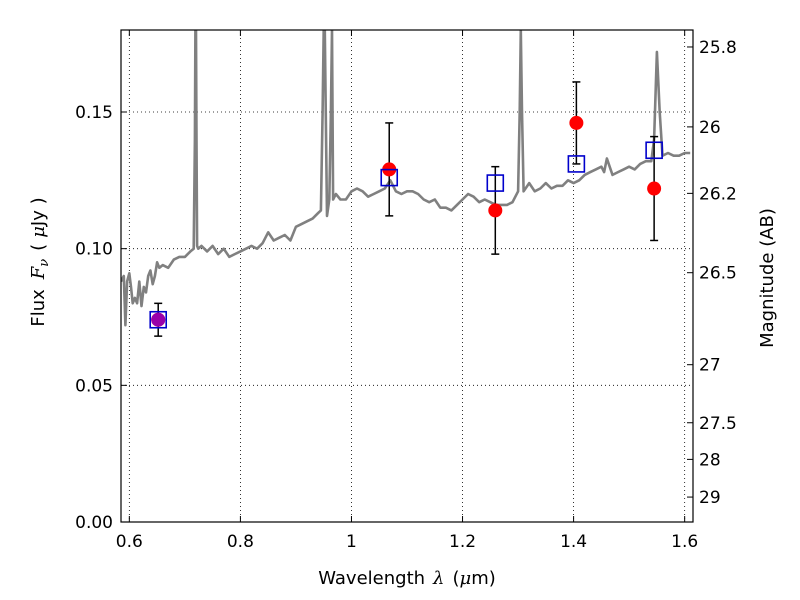  I want to click on x-axis-label: Wavelength λ (μm), so click(407, 578).